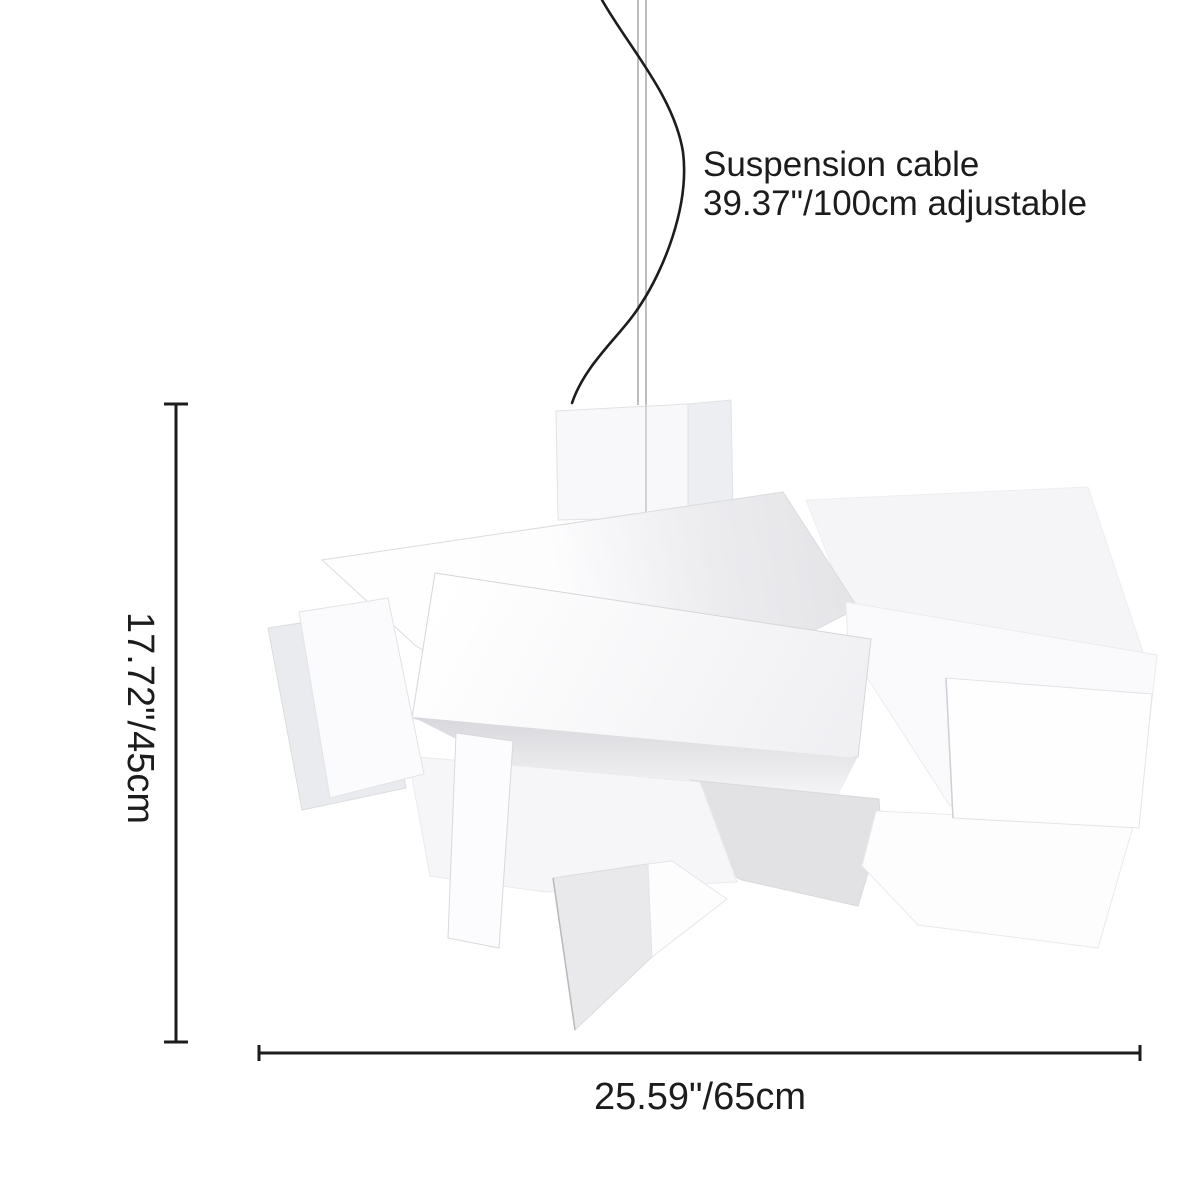 This screenshot has width=1200, height=1200. I want to click on suspension-annotation-line2: 39.37"/100cm adjustable, so click(895, 203).